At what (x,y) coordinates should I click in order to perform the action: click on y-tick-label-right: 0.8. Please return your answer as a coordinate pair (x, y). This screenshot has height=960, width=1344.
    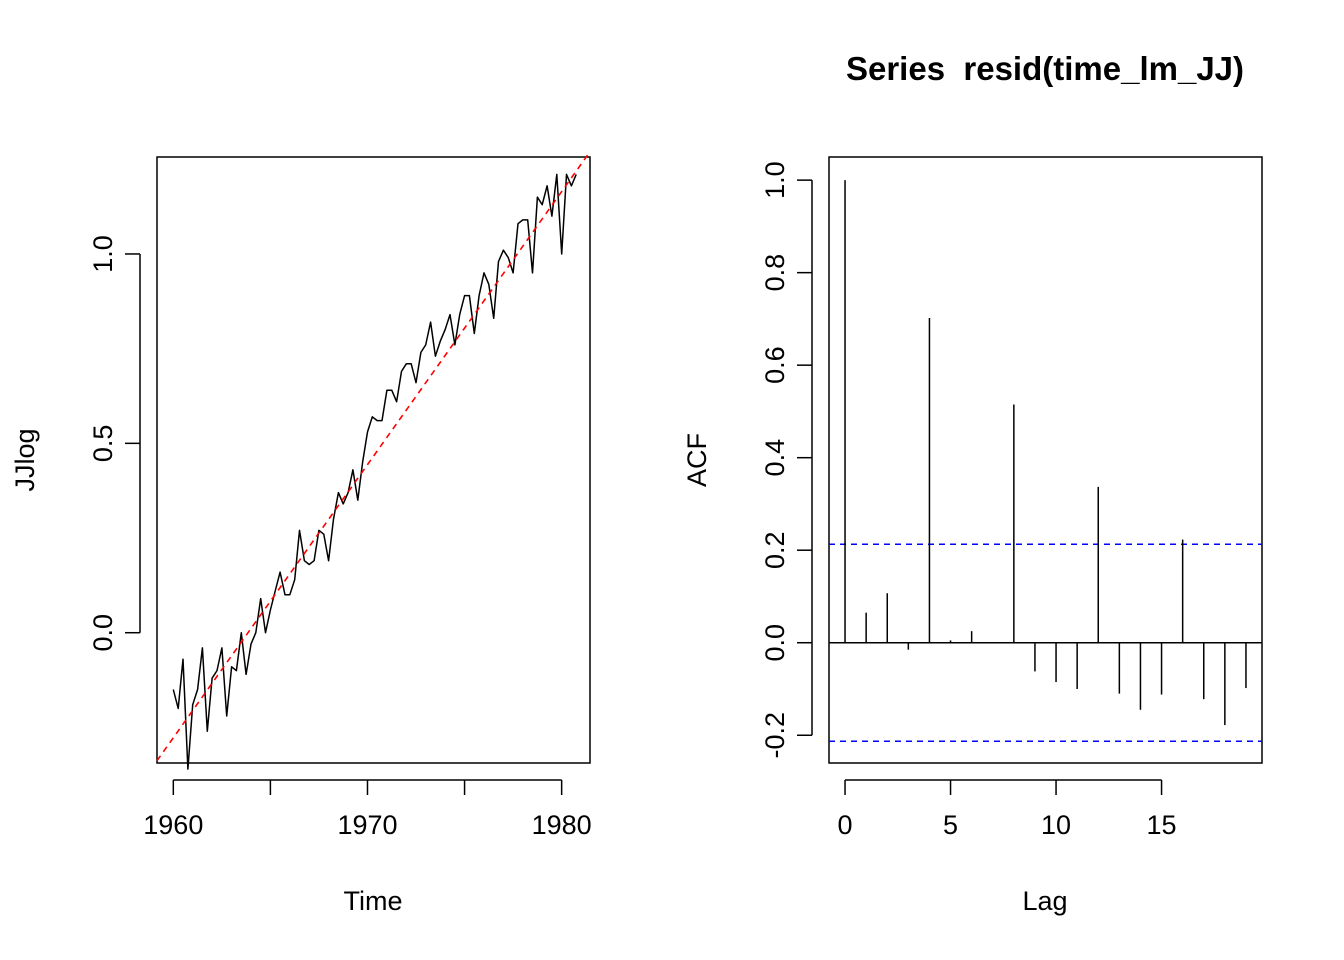
    Looking at the image, I should click on (775, 273).